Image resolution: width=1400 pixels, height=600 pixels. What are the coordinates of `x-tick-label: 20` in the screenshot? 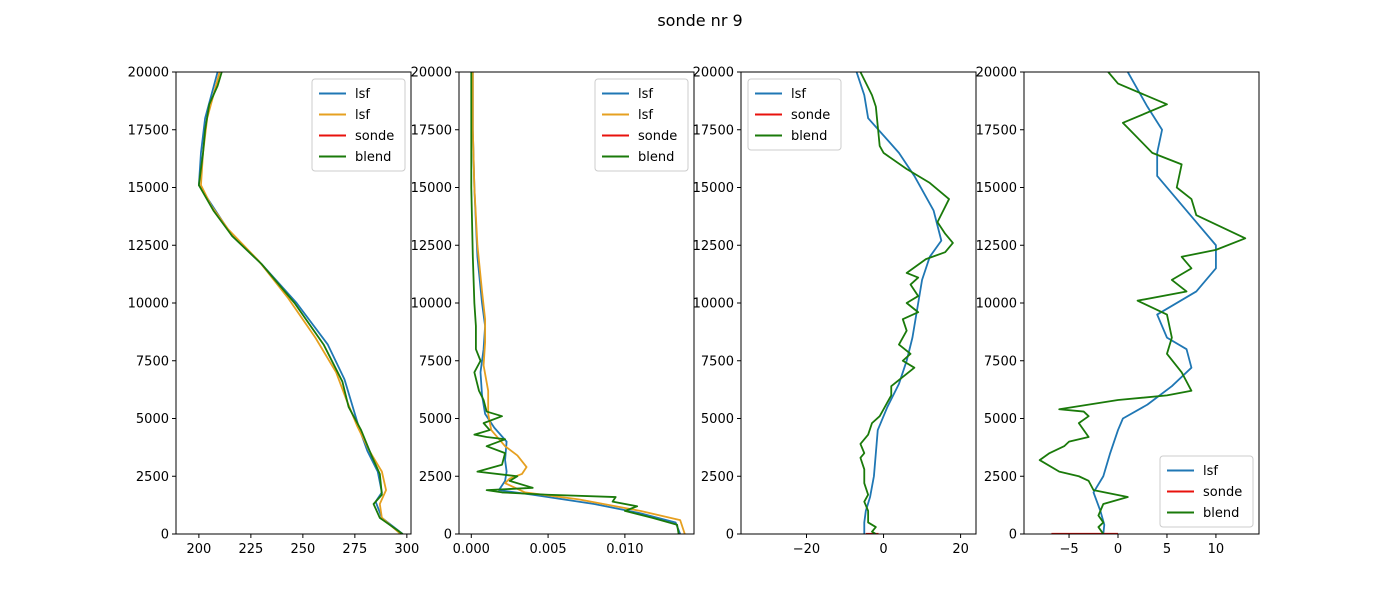 It's located at (960, 549).